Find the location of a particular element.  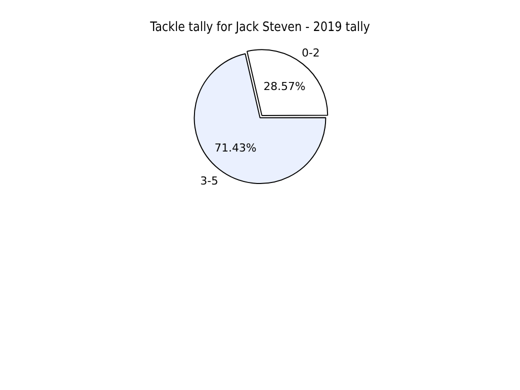

slice-label: 3-5 is located at coordinates (209, 181).